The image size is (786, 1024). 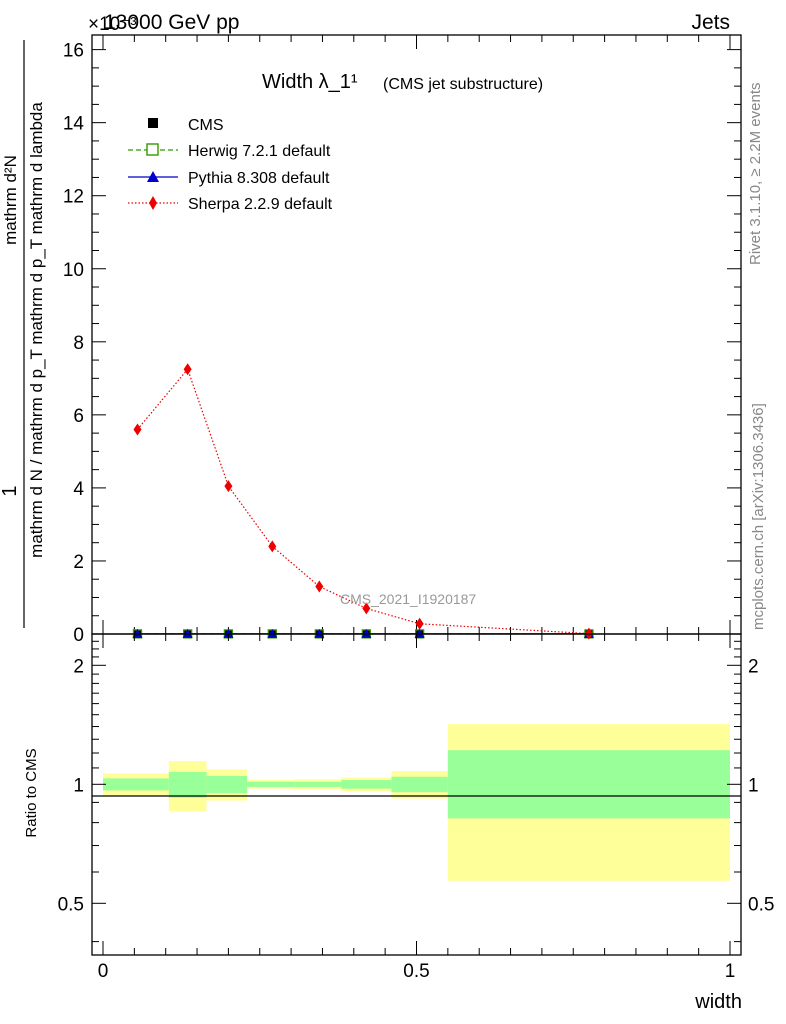 I want to click on category-label: Jets, so click(x=710, y=22).